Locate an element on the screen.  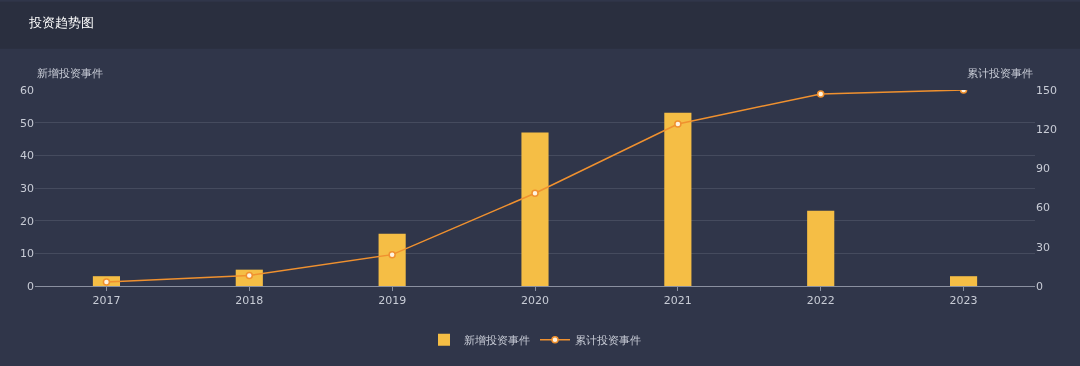
y-tick-label: 60 is located at coordinates (27, 90).